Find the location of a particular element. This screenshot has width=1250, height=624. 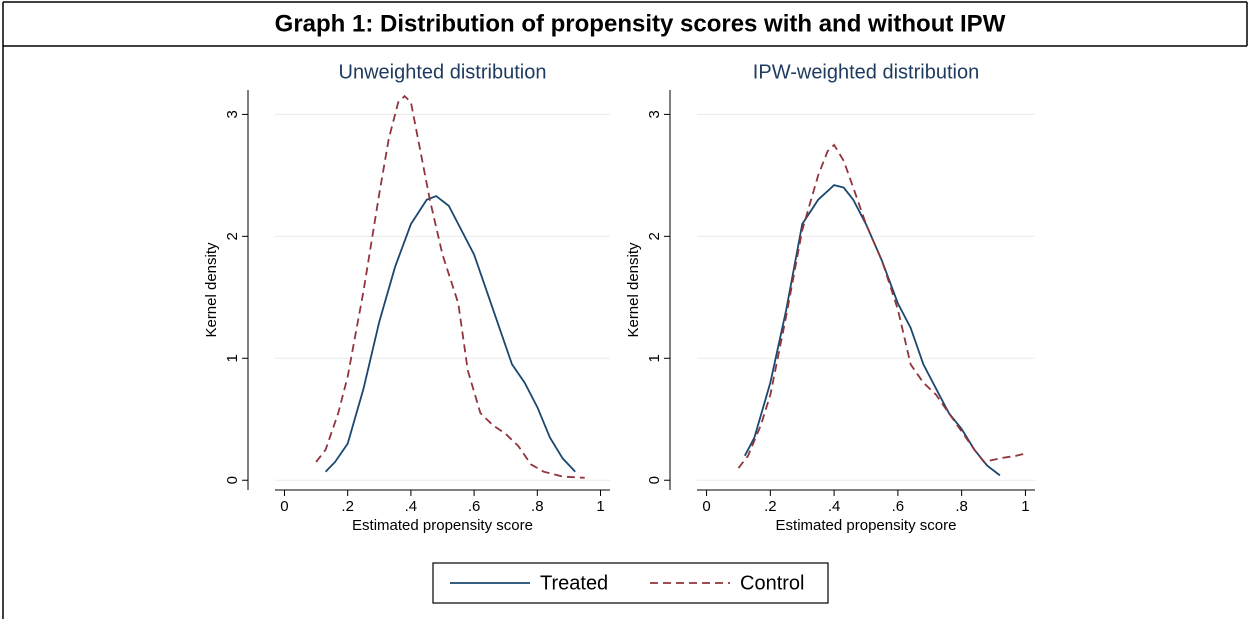

legend-label: Treated is located at coordinates (574, 583).